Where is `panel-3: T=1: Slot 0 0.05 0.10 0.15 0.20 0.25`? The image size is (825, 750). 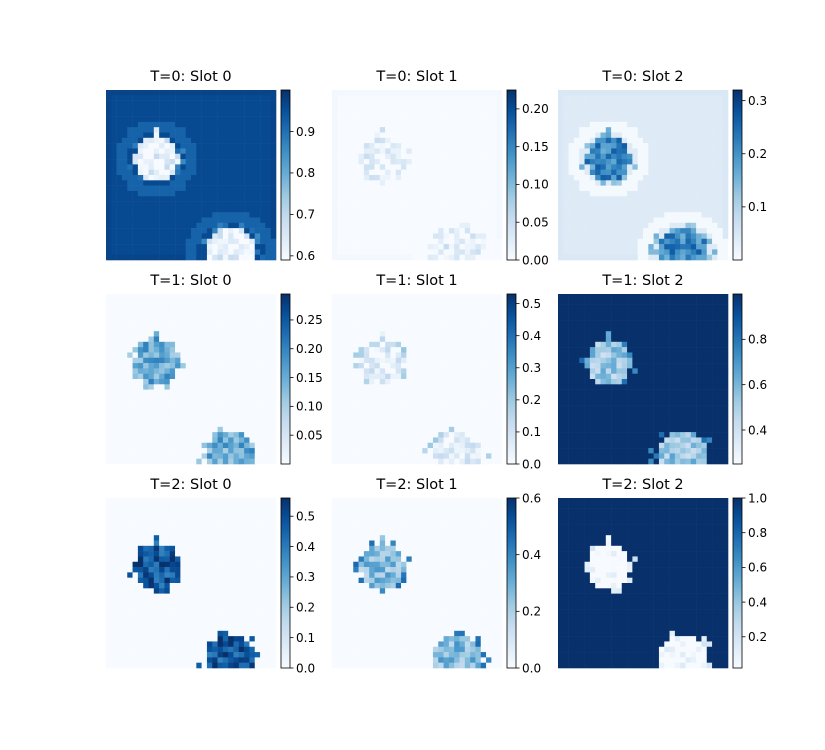
panel-3: T=1: Slot 0 0.05 0.10 0.15 0.20 0.25 is located at coordinates (214, 369).